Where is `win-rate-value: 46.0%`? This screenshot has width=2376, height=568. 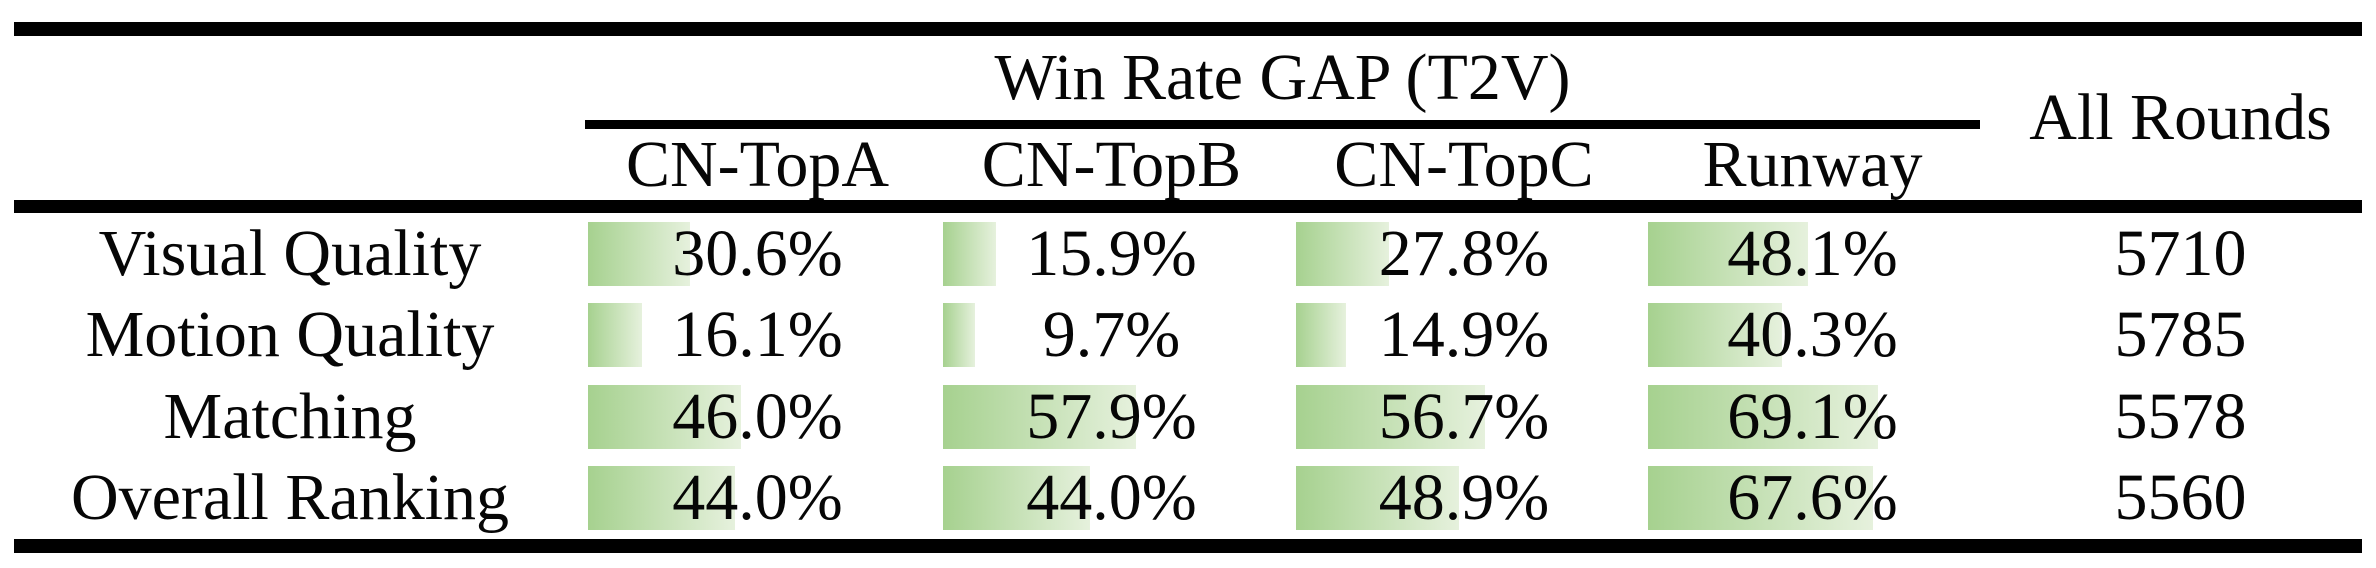
win-rate-value: 46.0% is located at coordinates (757, 416).